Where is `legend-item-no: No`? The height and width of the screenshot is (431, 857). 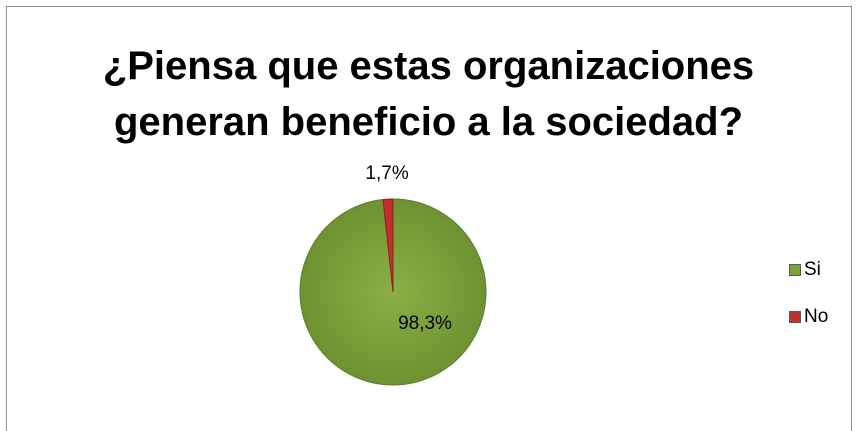 legend-item-no: No is located at coordinates (808, 317).